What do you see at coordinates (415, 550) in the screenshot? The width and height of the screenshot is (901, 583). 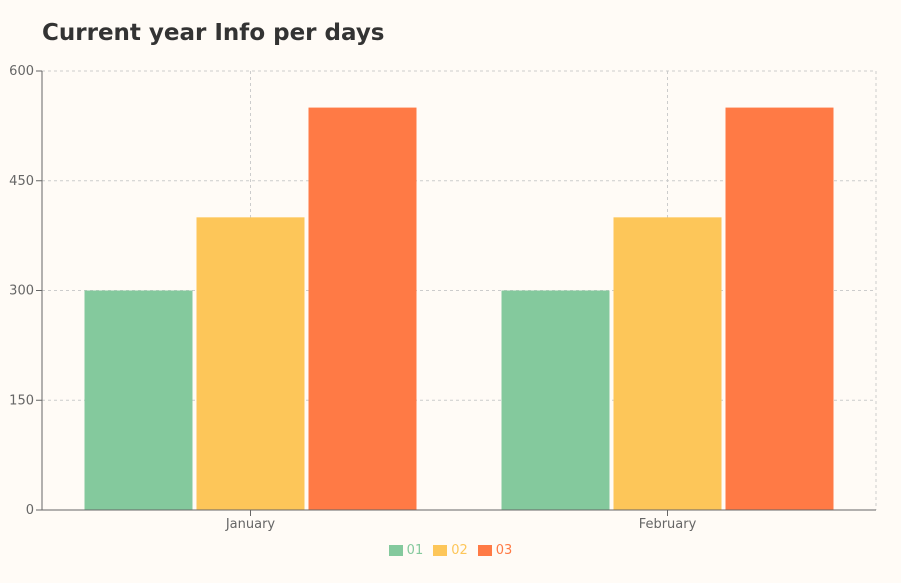 I see `legend-label: 01` at bounding box center [415, 550].